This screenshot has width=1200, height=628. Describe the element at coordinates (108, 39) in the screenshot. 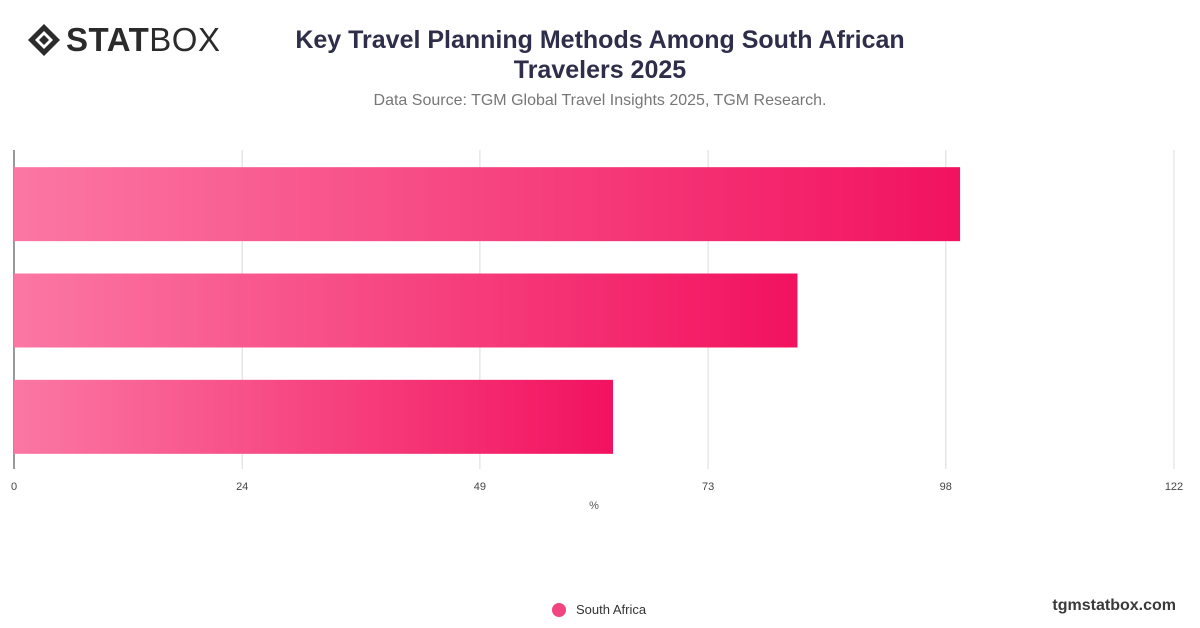

I see `logo-wordmark-bold: STAT` at that location.